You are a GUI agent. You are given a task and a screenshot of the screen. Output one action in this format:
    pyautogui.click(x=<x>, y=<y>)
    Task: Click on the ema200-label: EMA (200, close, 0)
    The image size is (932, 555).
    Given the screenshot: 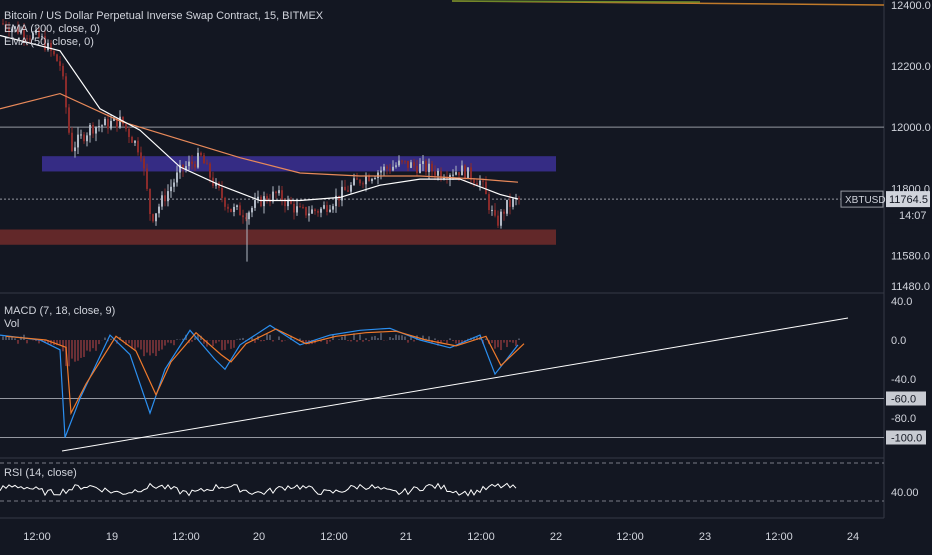 What is the action you would take?
    pyautogui.click(x=163, y=29)
    